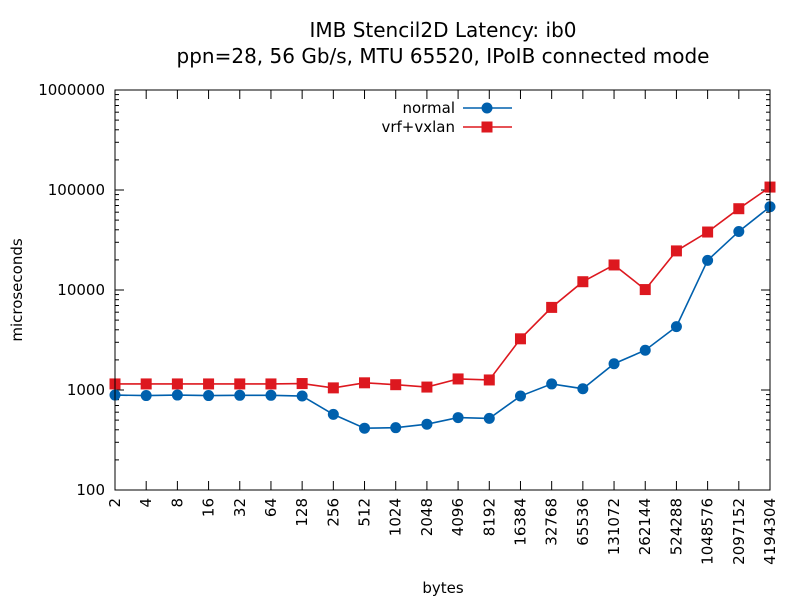  Describe the element at coordinates (520, 522) in the screenshot. I see `x-tick-label: 16384` at that location.